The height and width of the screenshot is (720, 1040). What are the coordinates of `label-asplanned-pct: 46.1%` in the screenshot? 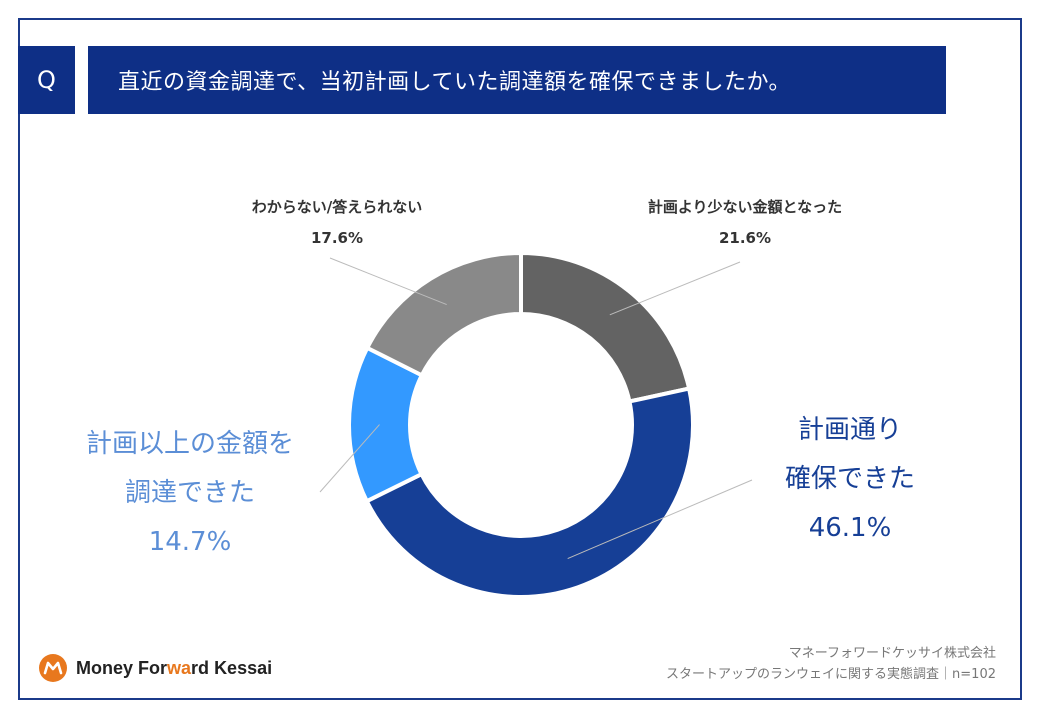 It's located at (850, 528).